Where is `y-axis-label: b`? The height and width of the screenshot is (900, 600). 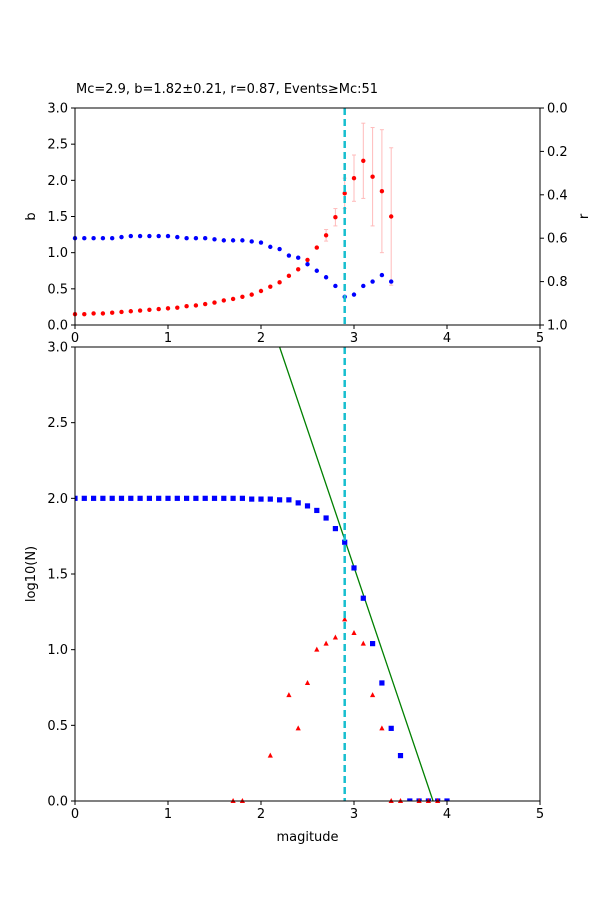
y-axis-label: b is located at coordinates (31, 216).